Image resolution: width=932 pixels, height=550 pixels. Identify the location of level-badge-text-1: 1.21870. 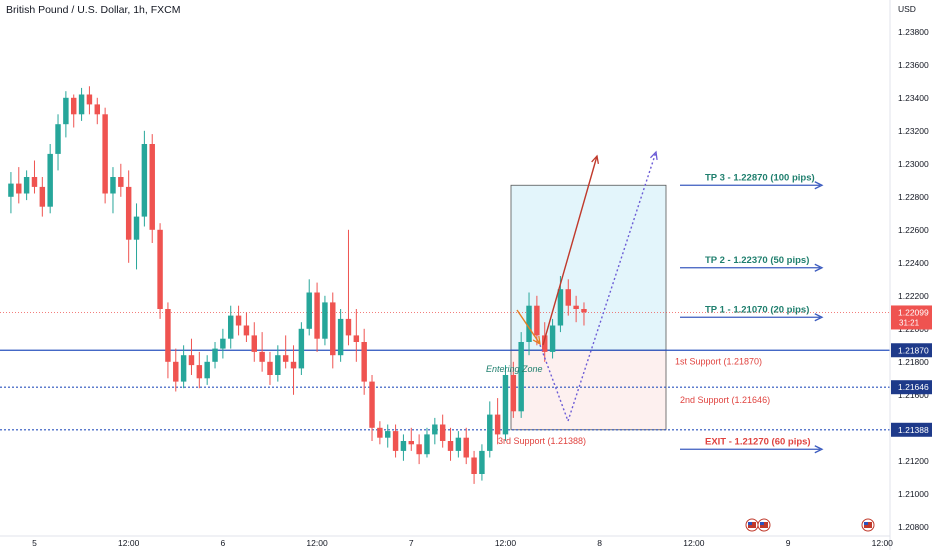
(913, 350).